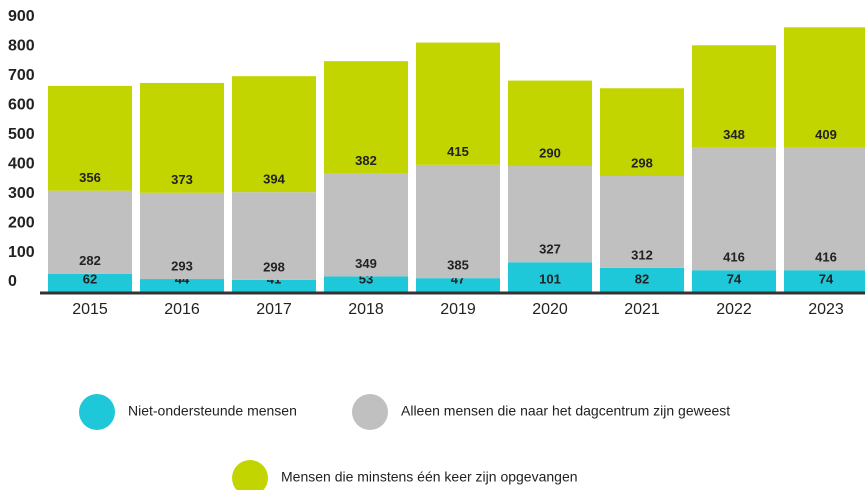 This screenshot has height=490, width=865. What do you see at coordinates (21, 105) in the screenshot?
I see `y-tick-label: 600` at bounding box center [21, 105].